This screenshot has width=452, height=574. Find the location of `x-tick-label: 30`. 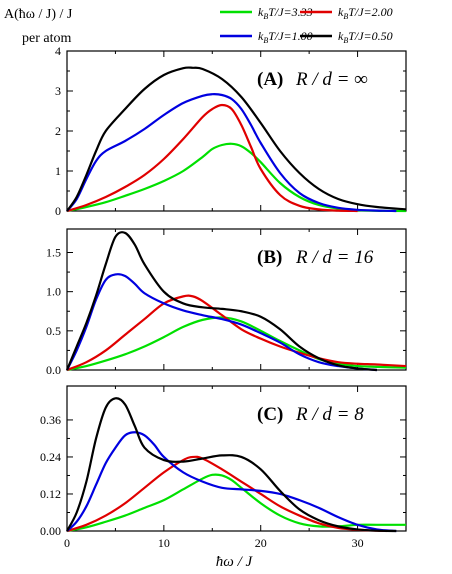

x-tick-label: 30 is located at coordinates (358, 543).